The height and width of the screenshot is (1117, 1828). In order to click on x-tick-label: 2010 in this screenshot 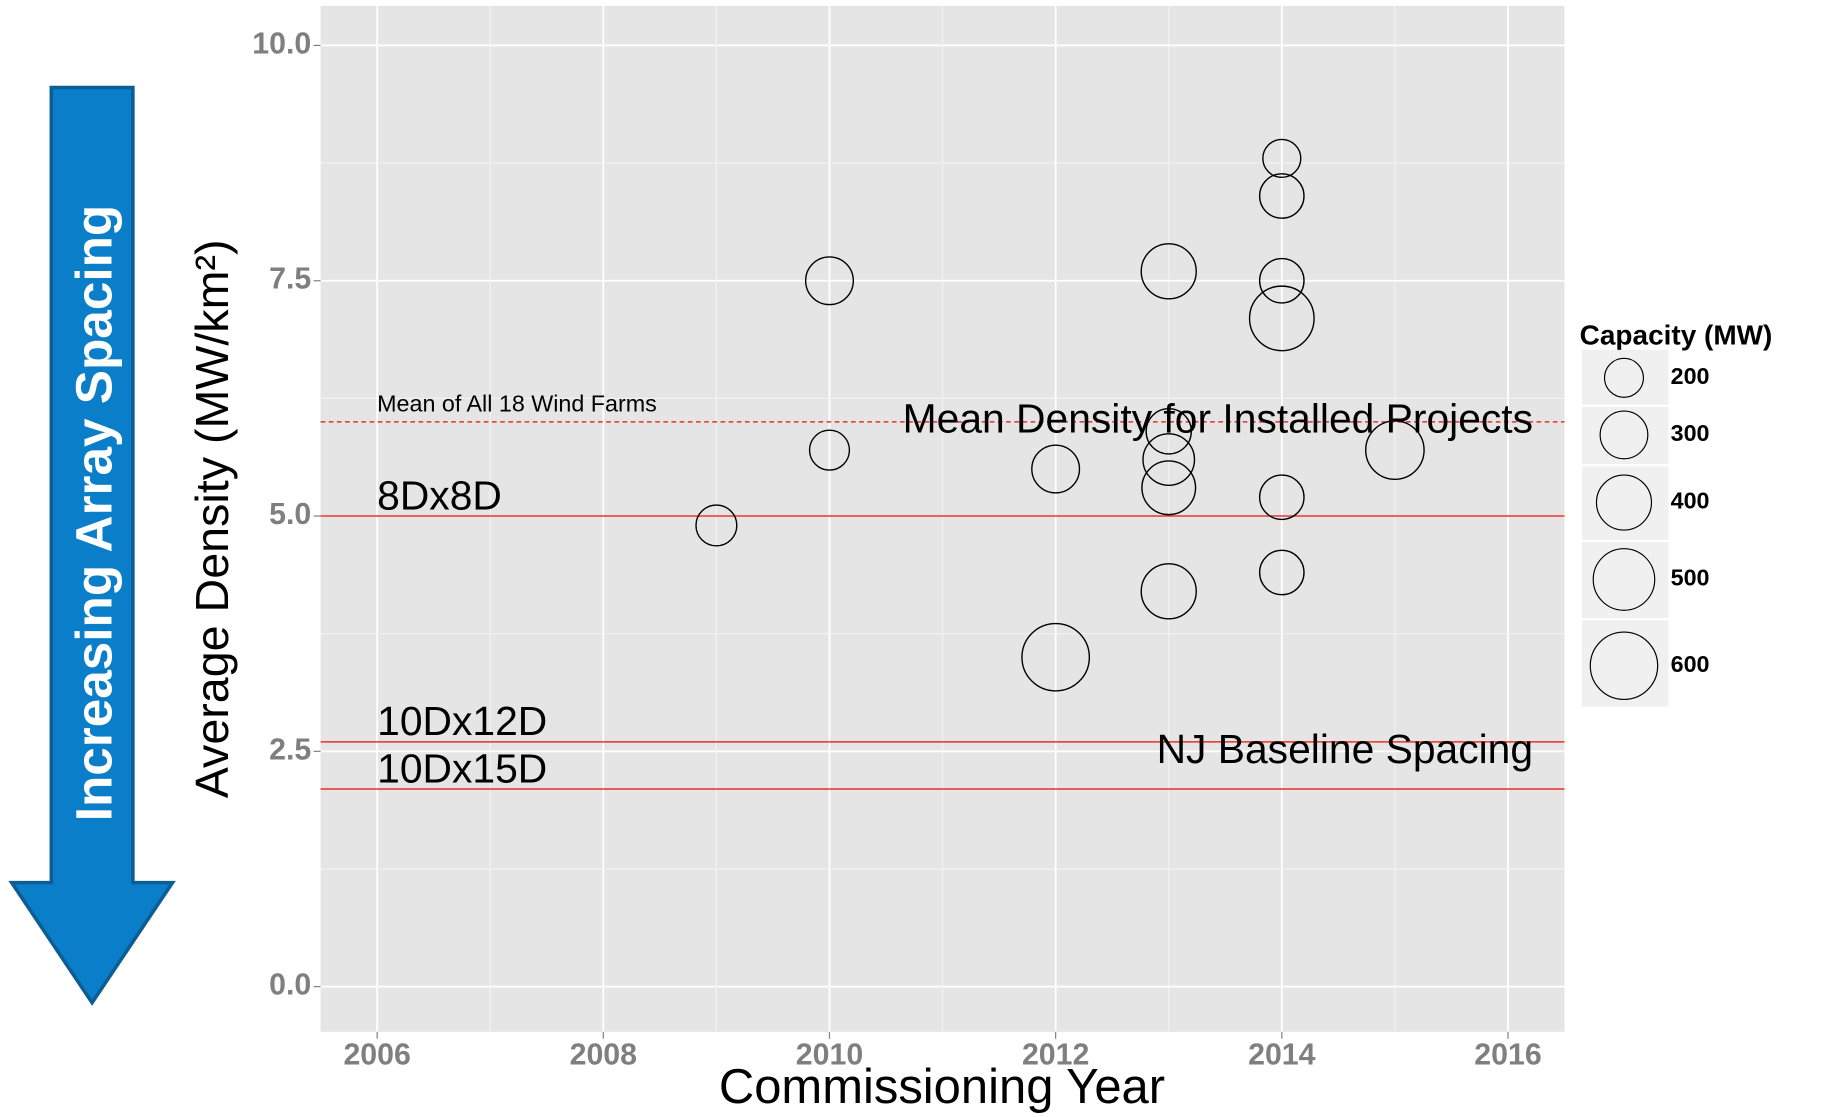, I will do `click(829, 1054)`.